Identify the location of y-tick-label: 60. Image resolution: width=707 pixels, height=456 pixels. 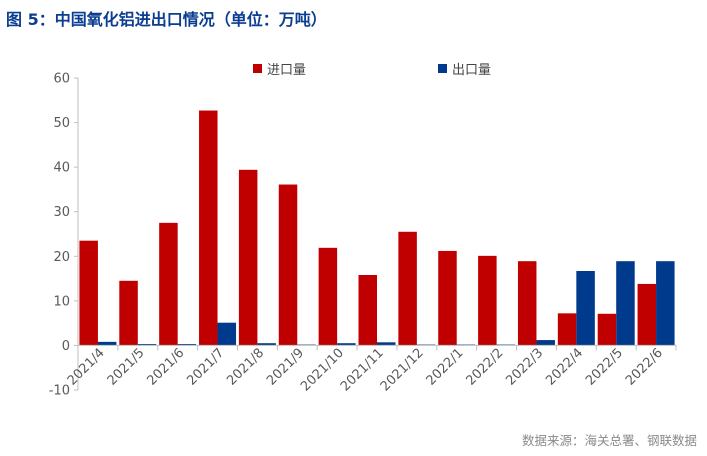
(61, 79).